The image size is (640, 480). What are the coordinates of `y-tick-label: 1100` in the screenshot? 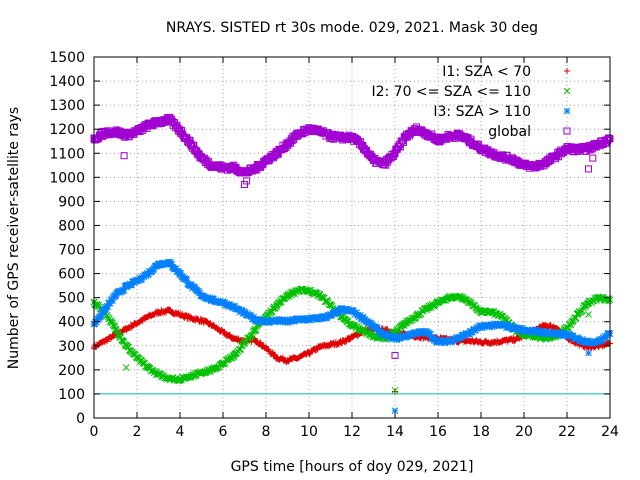 It's located at (67, 154).